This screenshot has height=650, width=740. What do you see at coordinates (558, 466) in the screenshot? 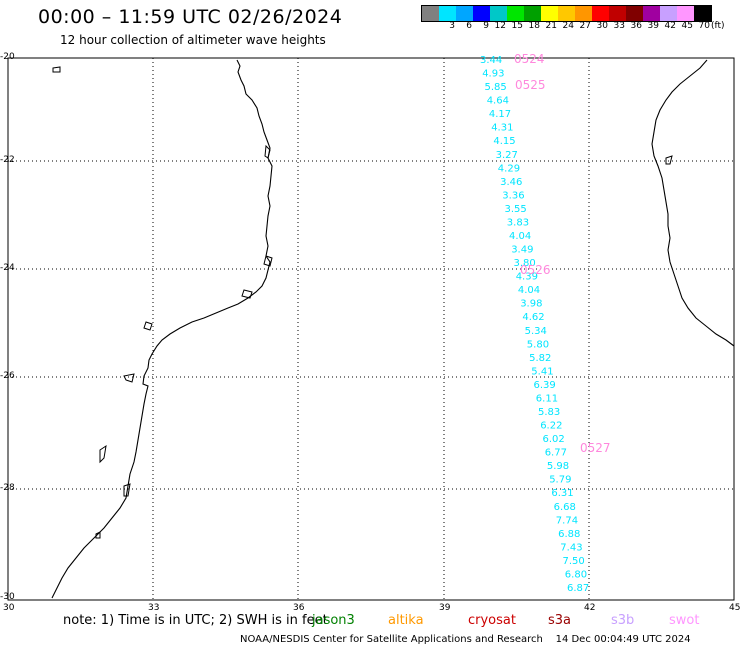
I see `wave-height-value: 5.98` at bounding box center [558, 466].